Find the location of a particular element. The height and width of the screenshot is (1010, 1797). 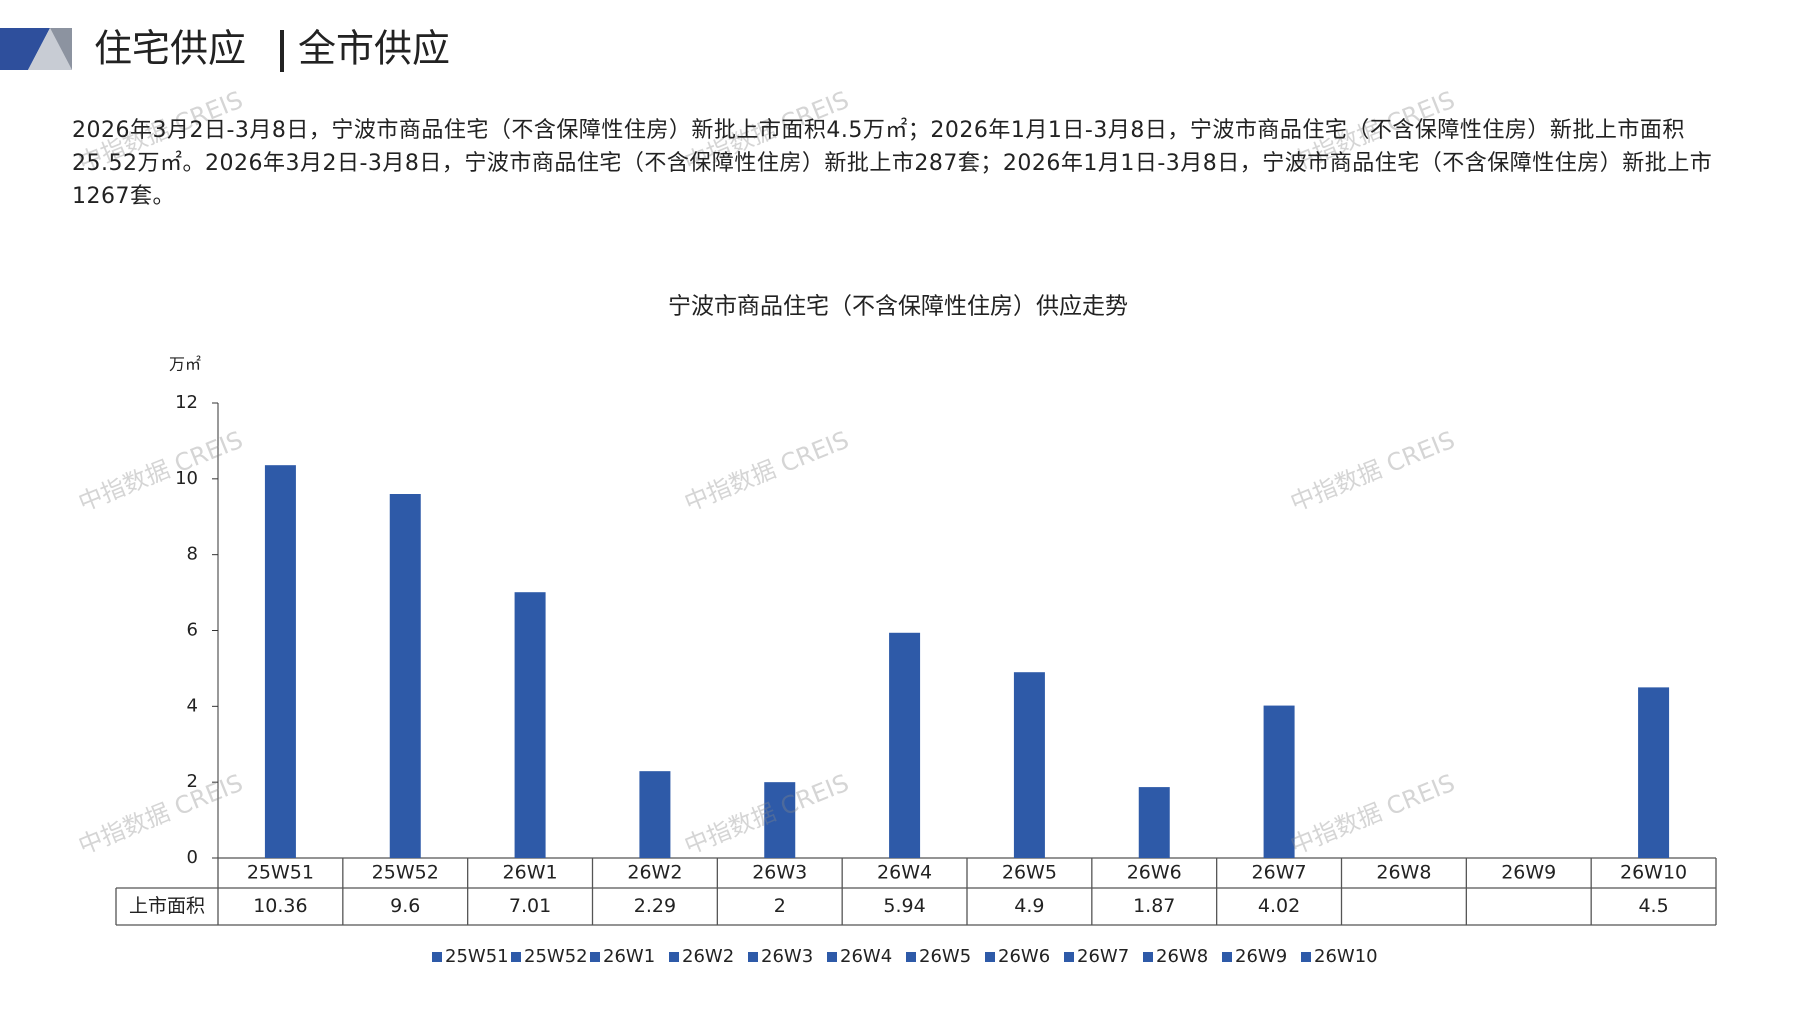

page-title: 全市供应 is located at coordinates (374, 49).